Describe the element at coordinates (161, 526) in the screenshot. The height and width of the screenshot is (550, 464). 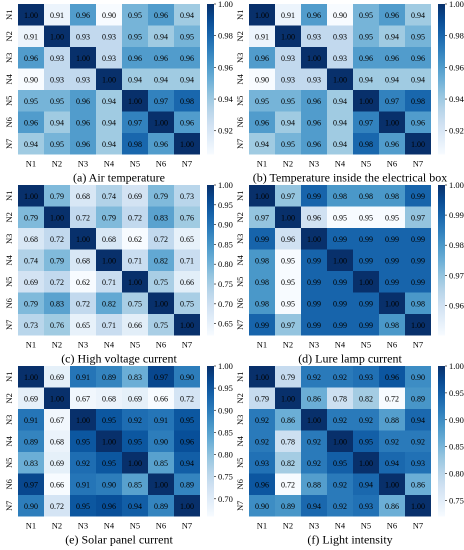
I see `column-tick-label: N6` at that location.